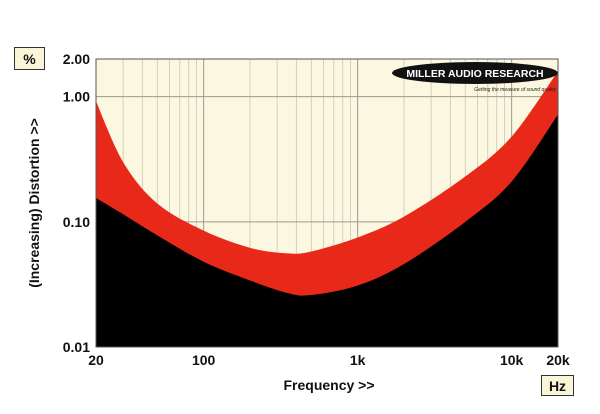  What do you see at coordinates (76, 59) in the screenshot?
I see `y-tick-label: 2.00` at bounding box center [76, 59].